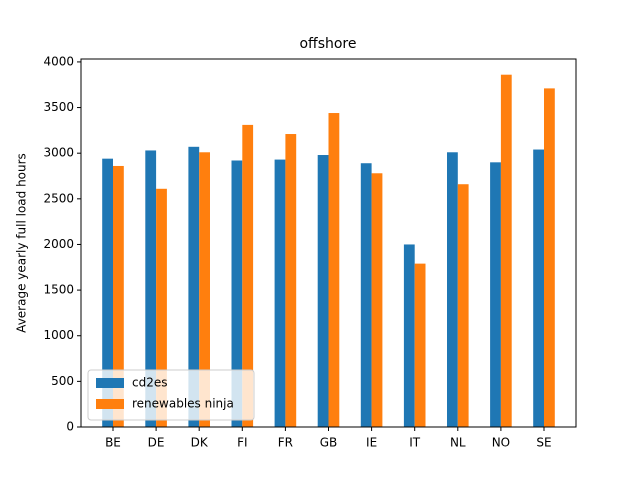  What do you see at coordinates (58, 335) in the screenshot?
I see `y-tick-label: 1000` at bounding box center [58, 335].